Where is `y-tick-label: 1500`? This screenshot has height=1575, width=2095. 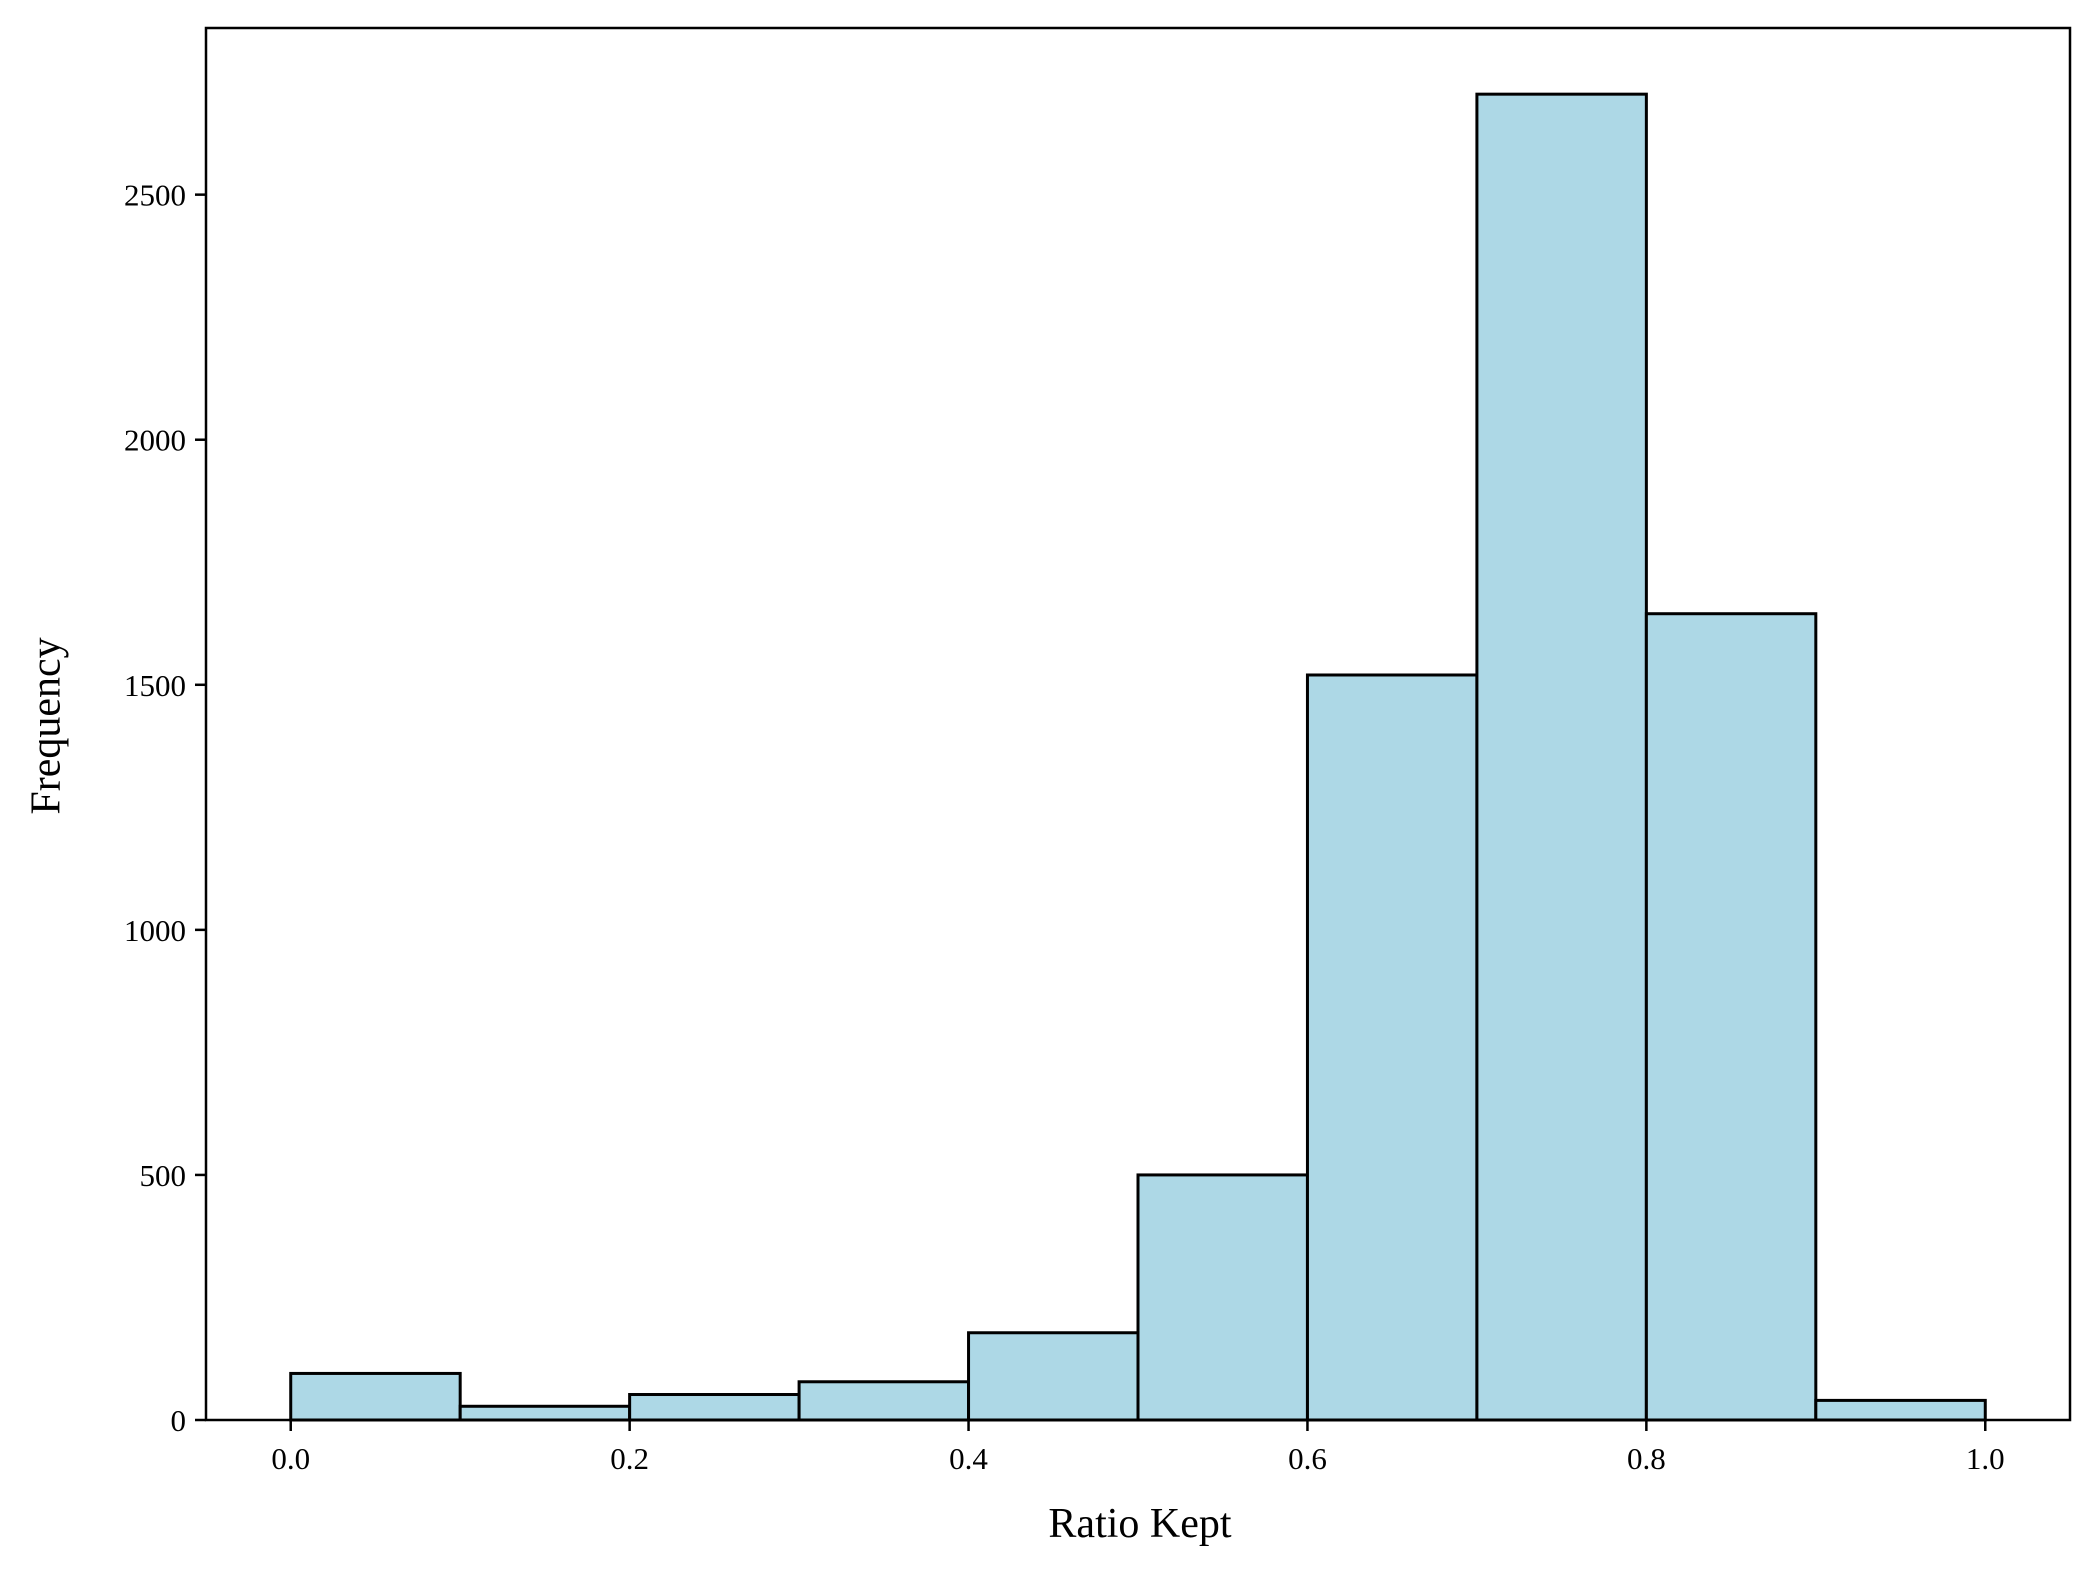
y-tick-label: 1500 is located at coordinates (155, 685).